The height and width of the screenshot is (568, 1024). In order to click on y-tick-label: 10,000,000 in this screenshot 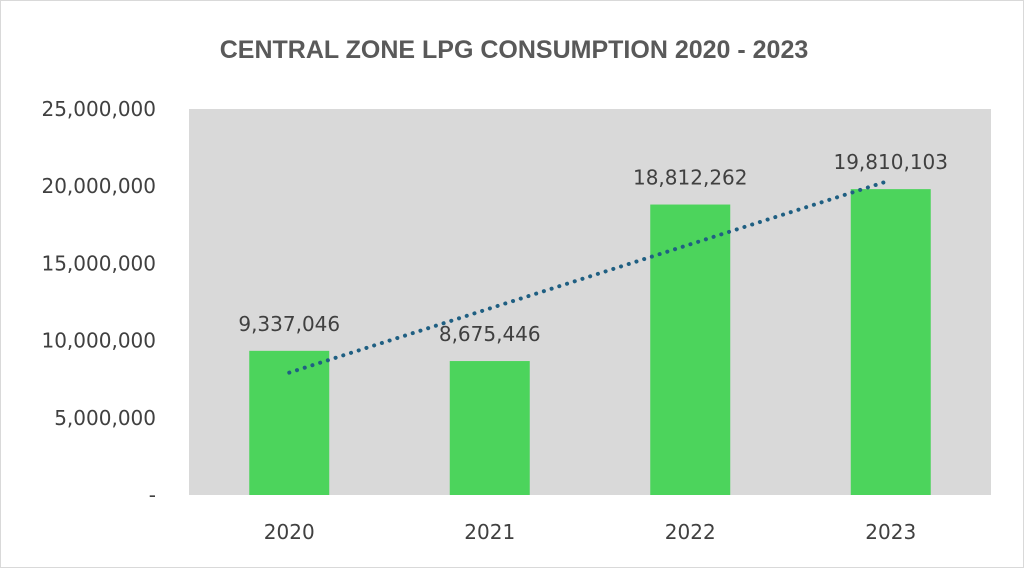, I will do `click(98, 341)`.